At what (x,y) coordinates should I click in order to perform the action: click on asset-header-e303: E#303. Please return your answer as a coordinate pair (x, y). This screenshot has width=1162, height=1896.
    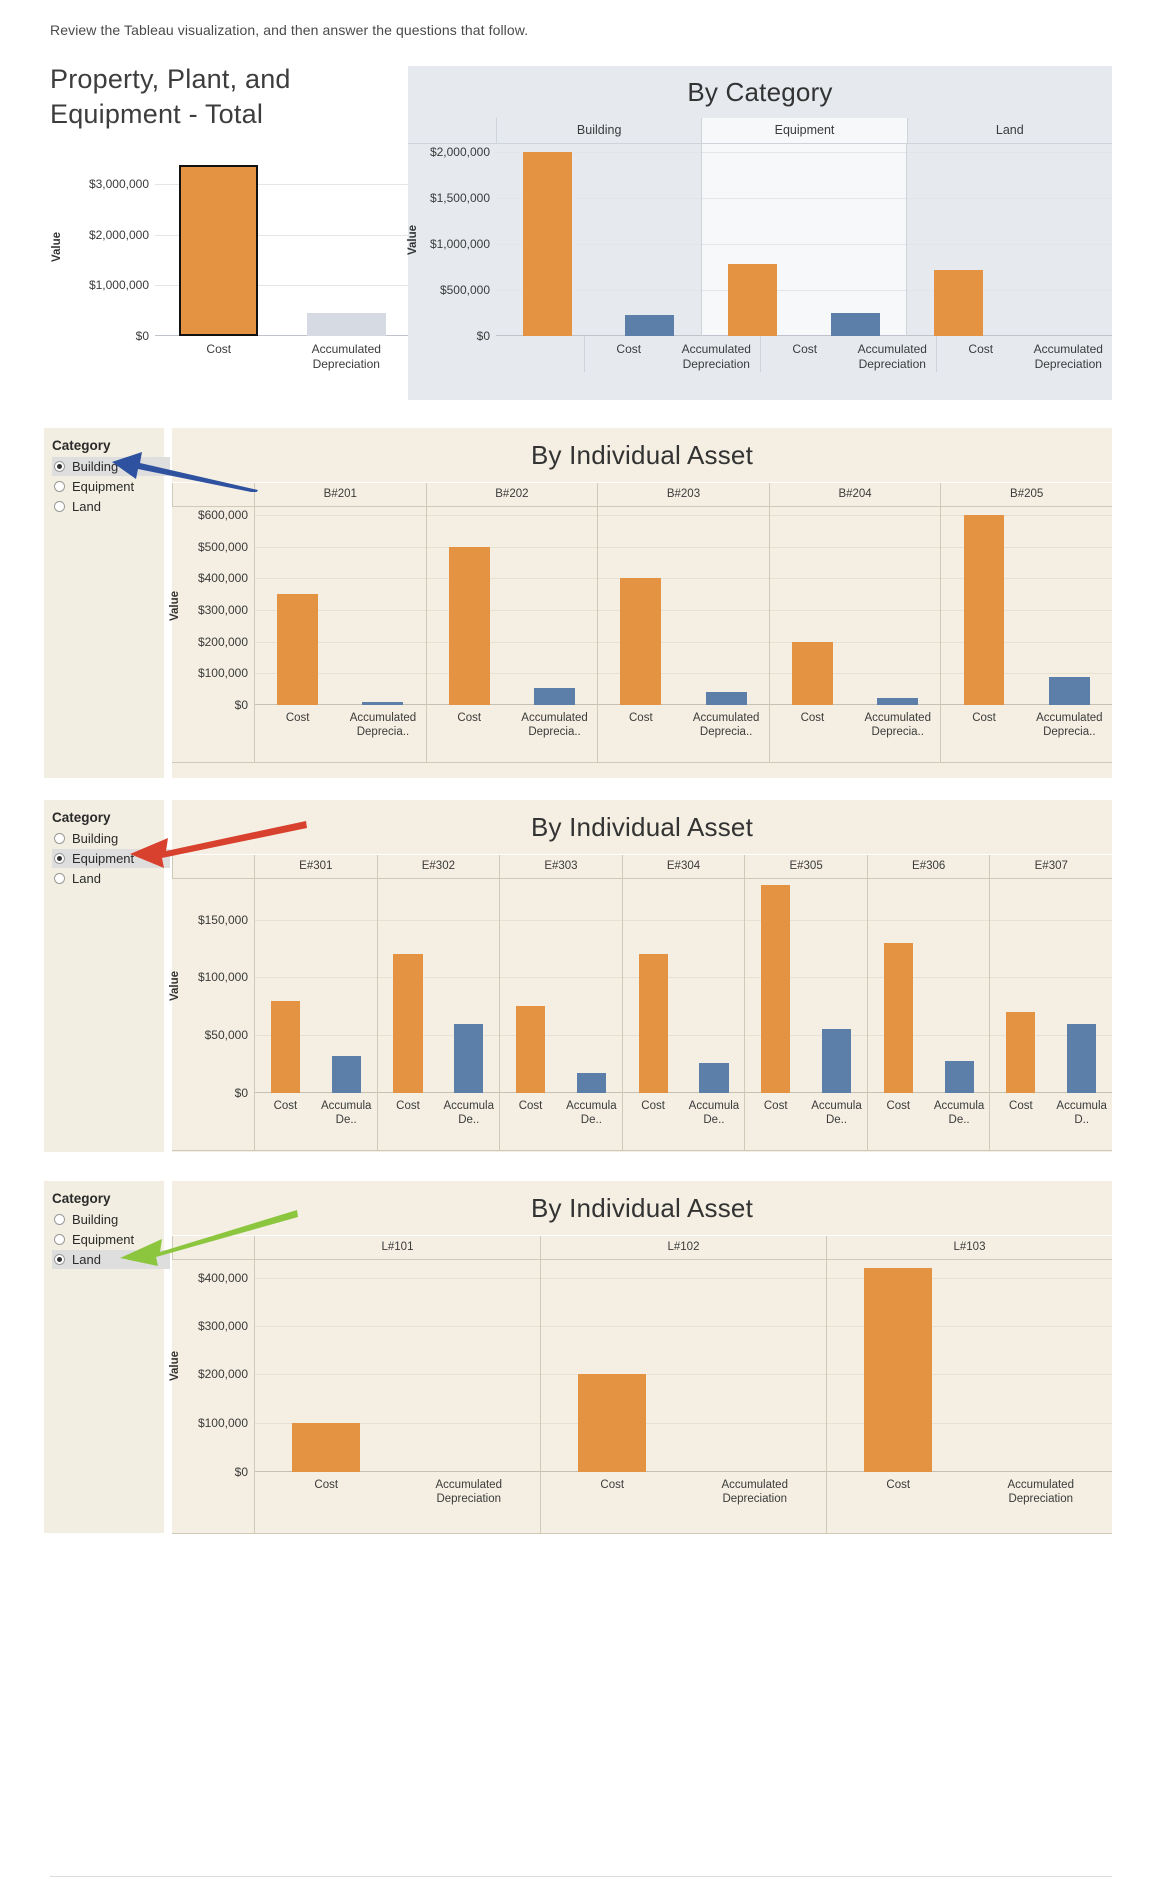
    Looking at the image, I should click on (560, 866).